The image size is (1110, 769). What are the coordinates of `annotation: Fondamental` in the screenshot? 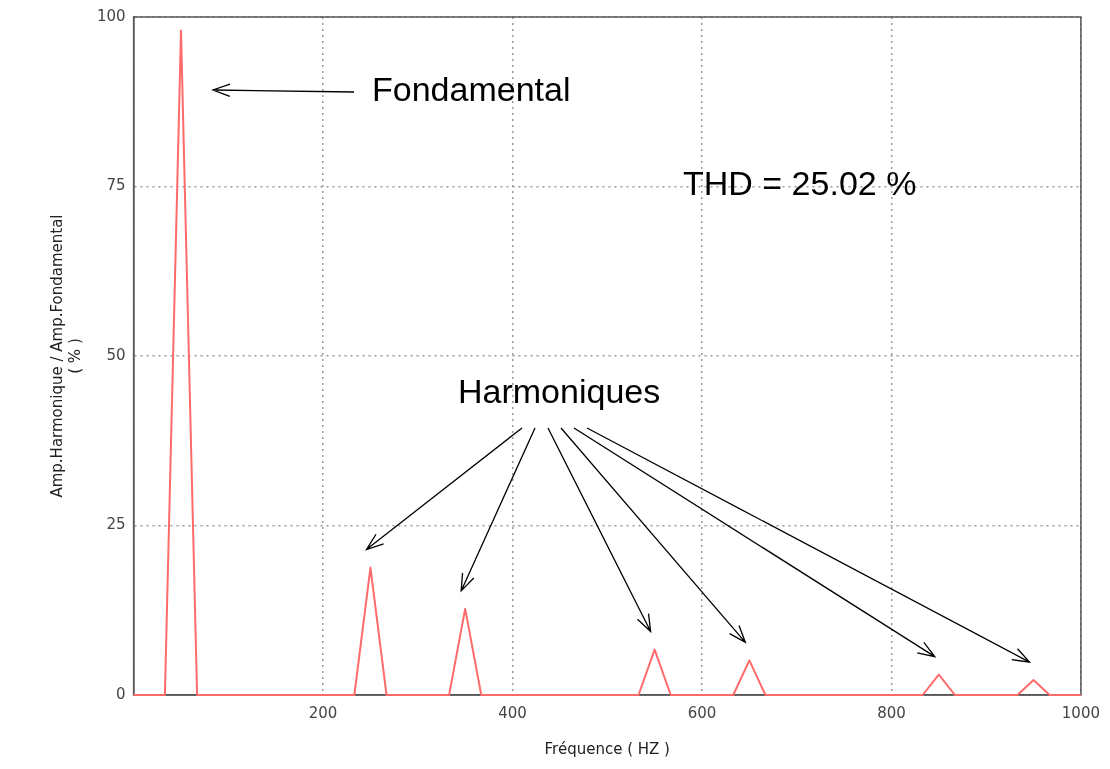 It's located at (471, 89).